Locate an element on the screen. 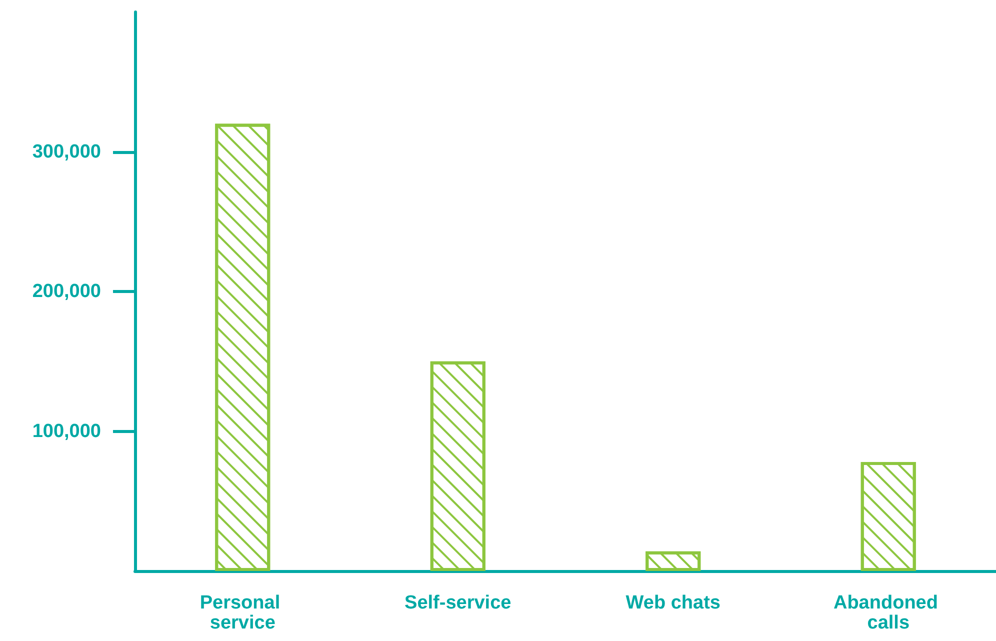 Image resolution: width=996 pixels, height=641 pixels. x-tick-label: Web chats is located at coordinates (673, 603).